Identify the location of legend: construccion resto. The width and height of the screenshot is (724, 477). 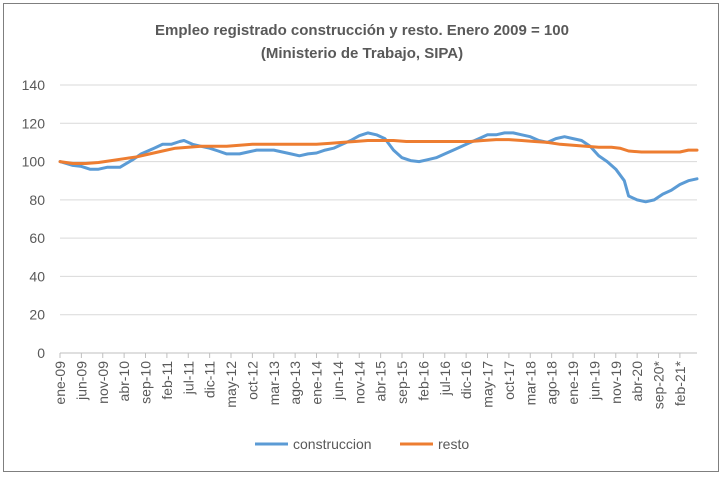
(362, 444).